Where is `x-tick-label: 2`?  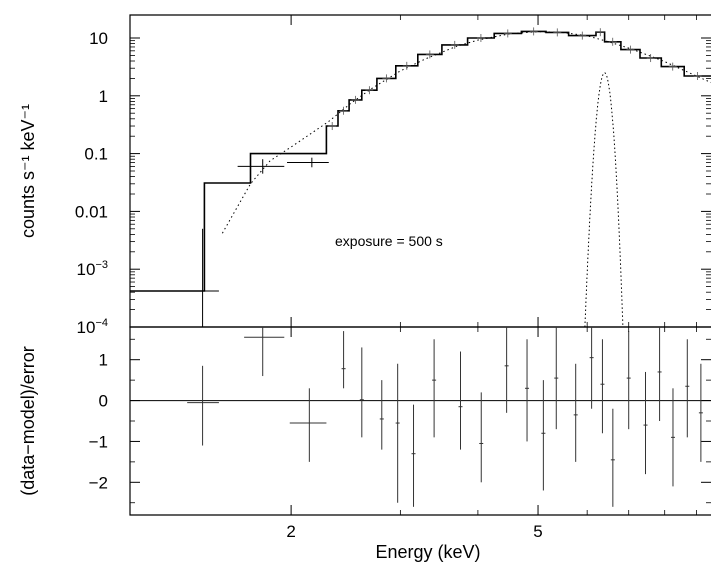
x-tick-label: 2 is located at coordinates (290, 531).